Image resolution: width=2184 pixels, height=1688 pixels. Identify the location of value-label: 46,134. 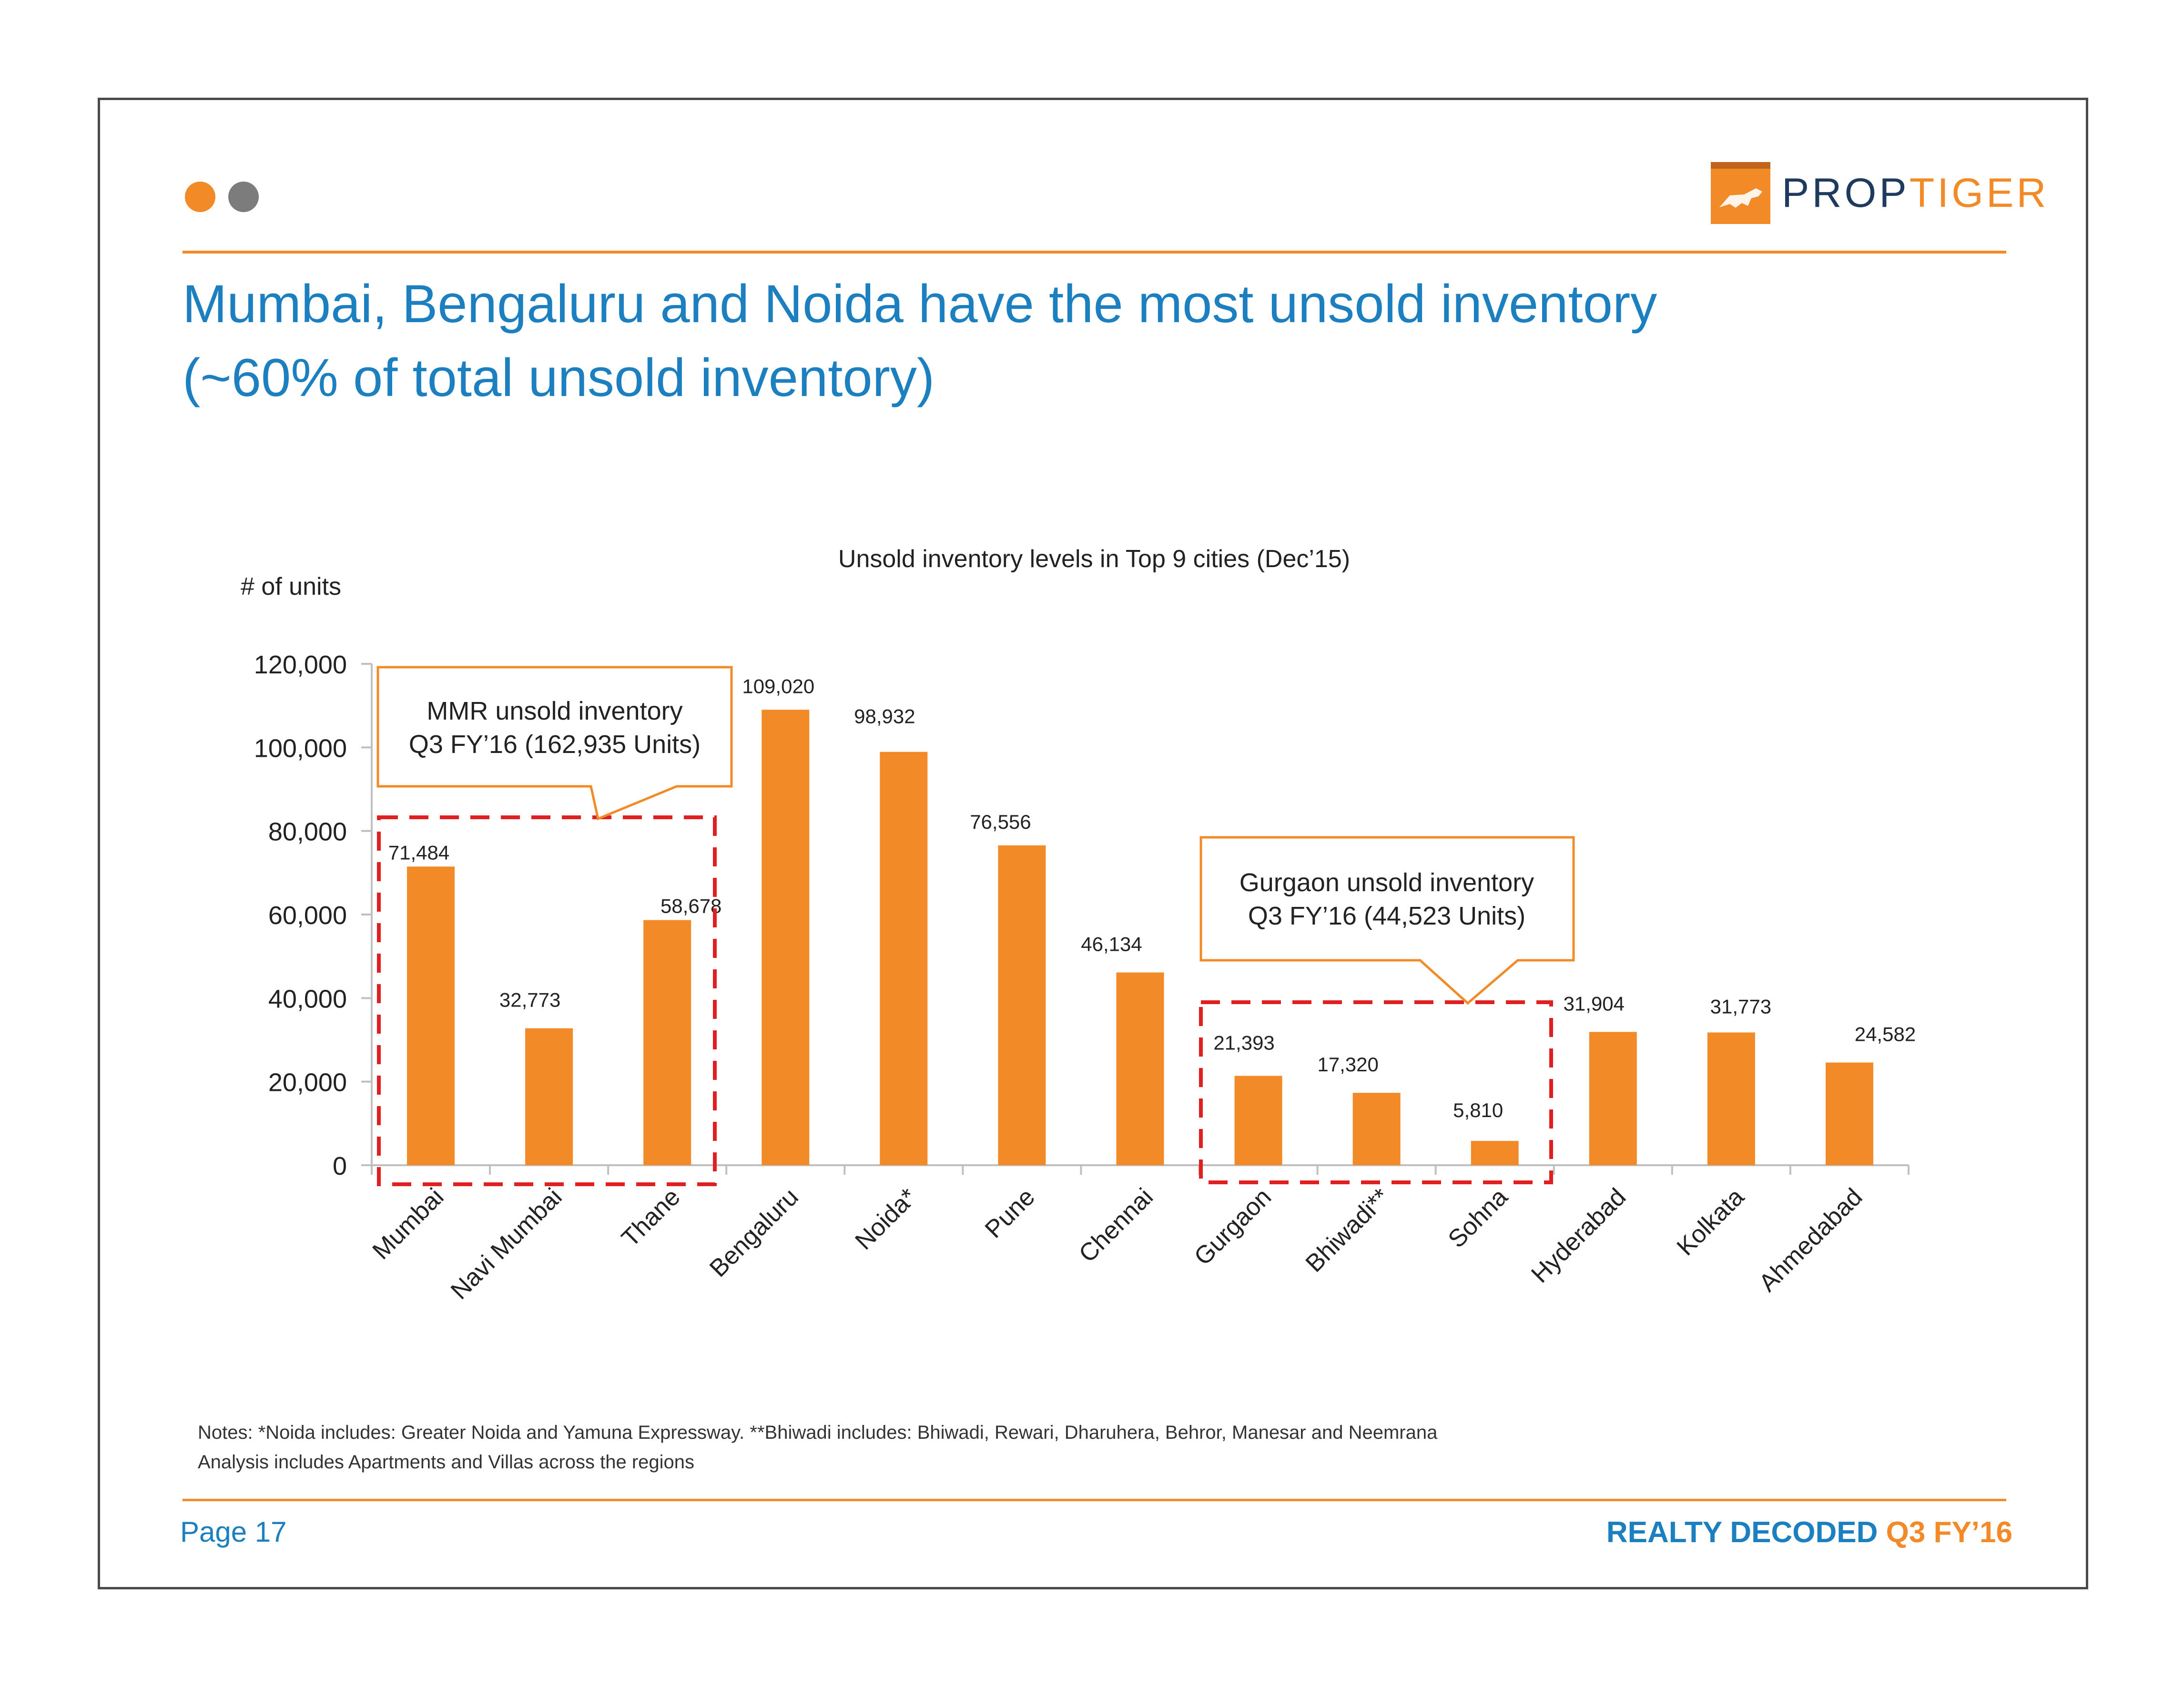
(1112, 945).